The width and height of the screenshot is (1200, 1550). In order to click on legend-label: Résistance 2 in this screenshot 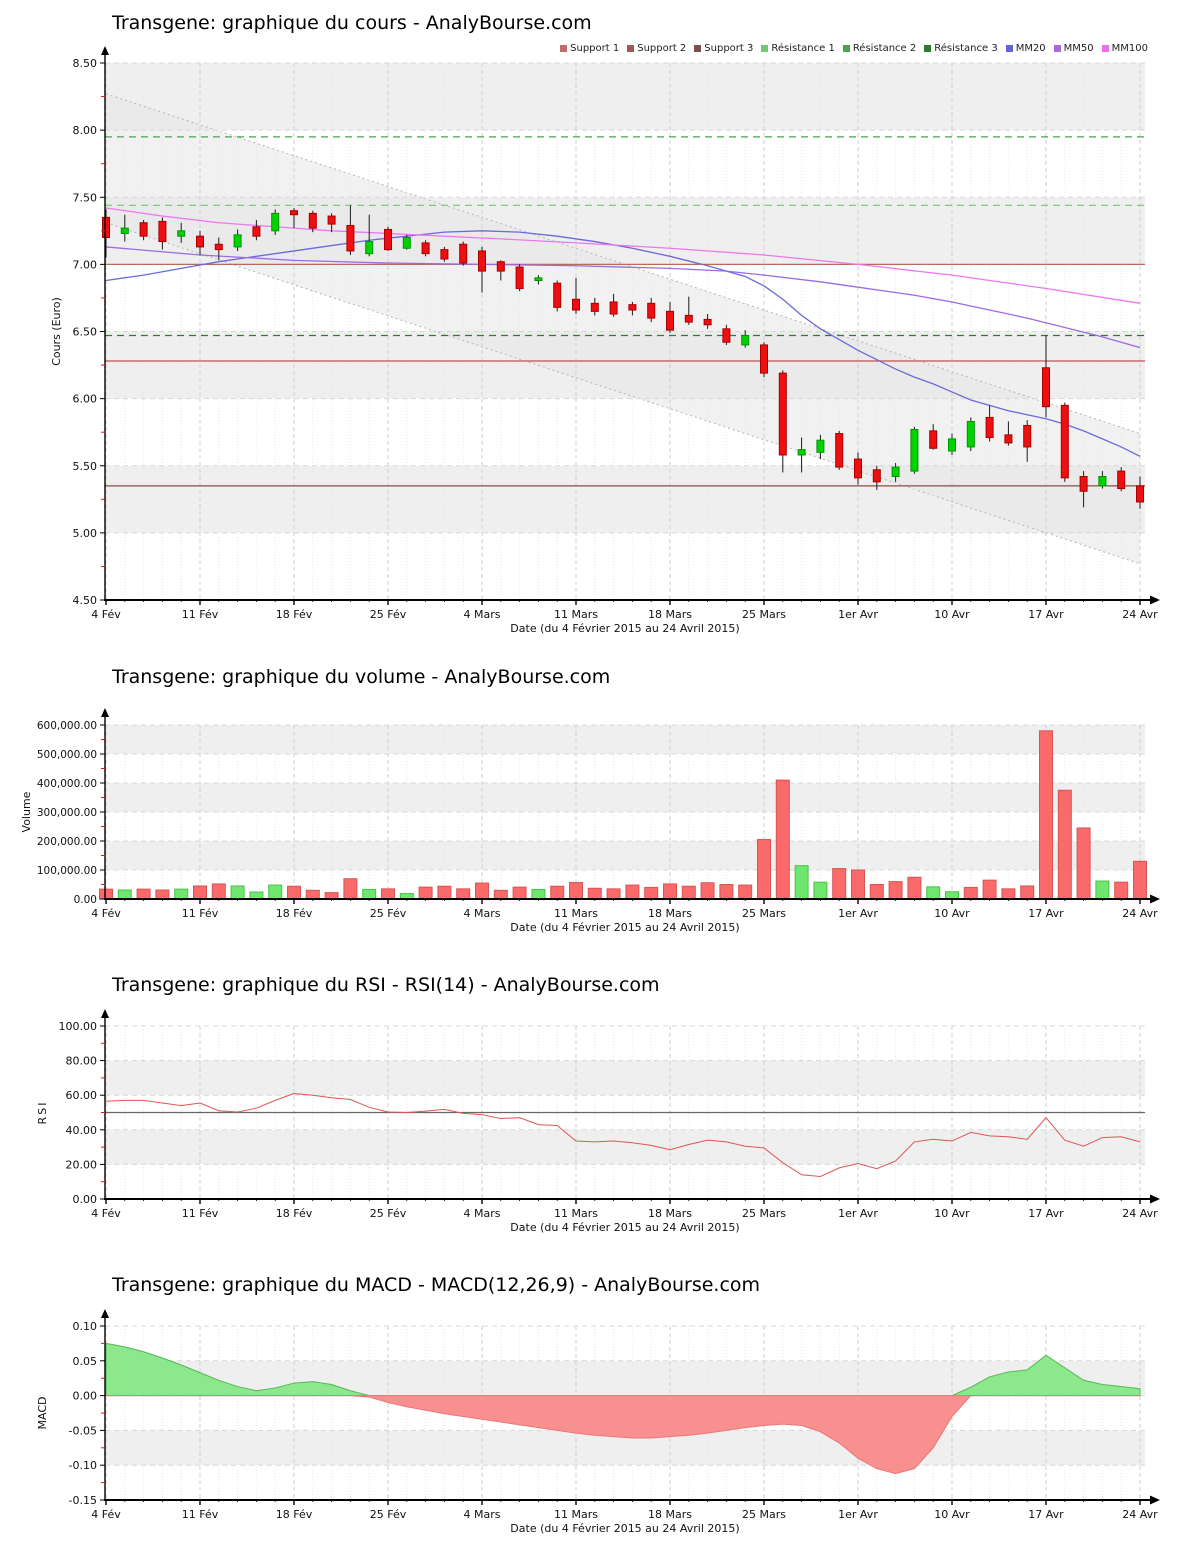, I will do `click(884, 48)`.